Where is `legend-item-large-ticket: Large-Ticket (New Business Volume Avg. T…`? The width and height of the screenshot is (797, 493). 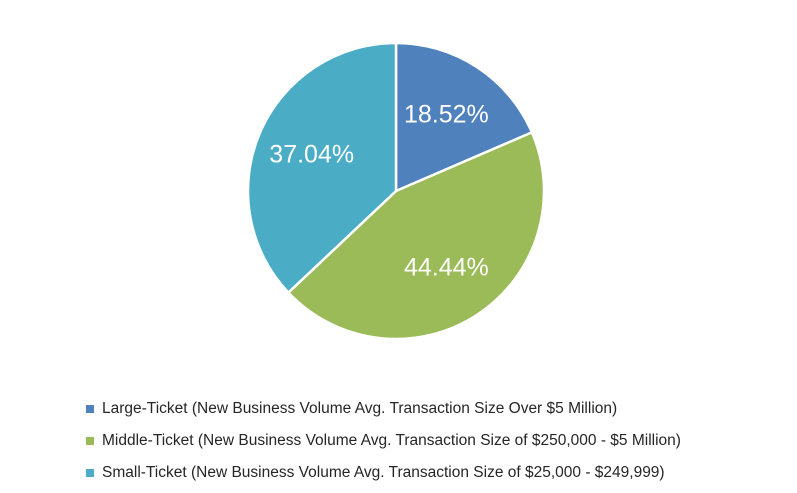
legend-item-large-ticket: Large-Ticket (New Business Volume Avg. T… is located at coordinates (383, 409).